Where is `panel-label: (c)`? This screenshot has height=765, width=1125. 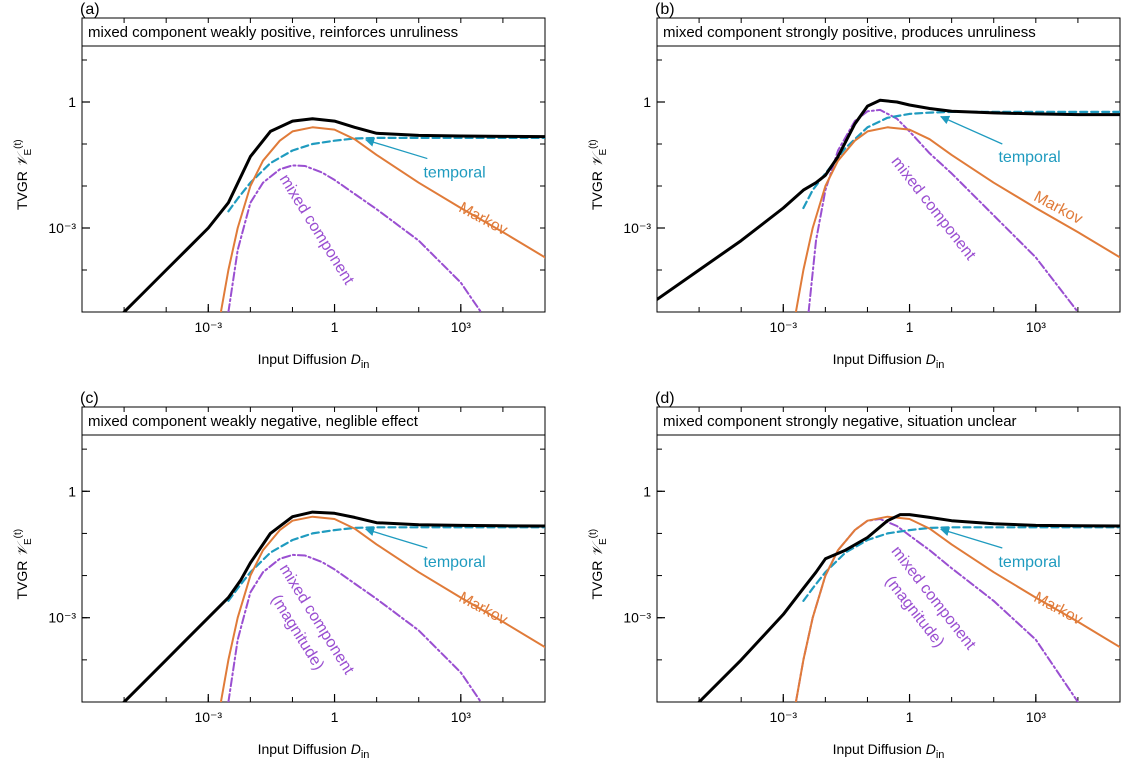 panel-label: (c) is located at coordinates (89, 398).